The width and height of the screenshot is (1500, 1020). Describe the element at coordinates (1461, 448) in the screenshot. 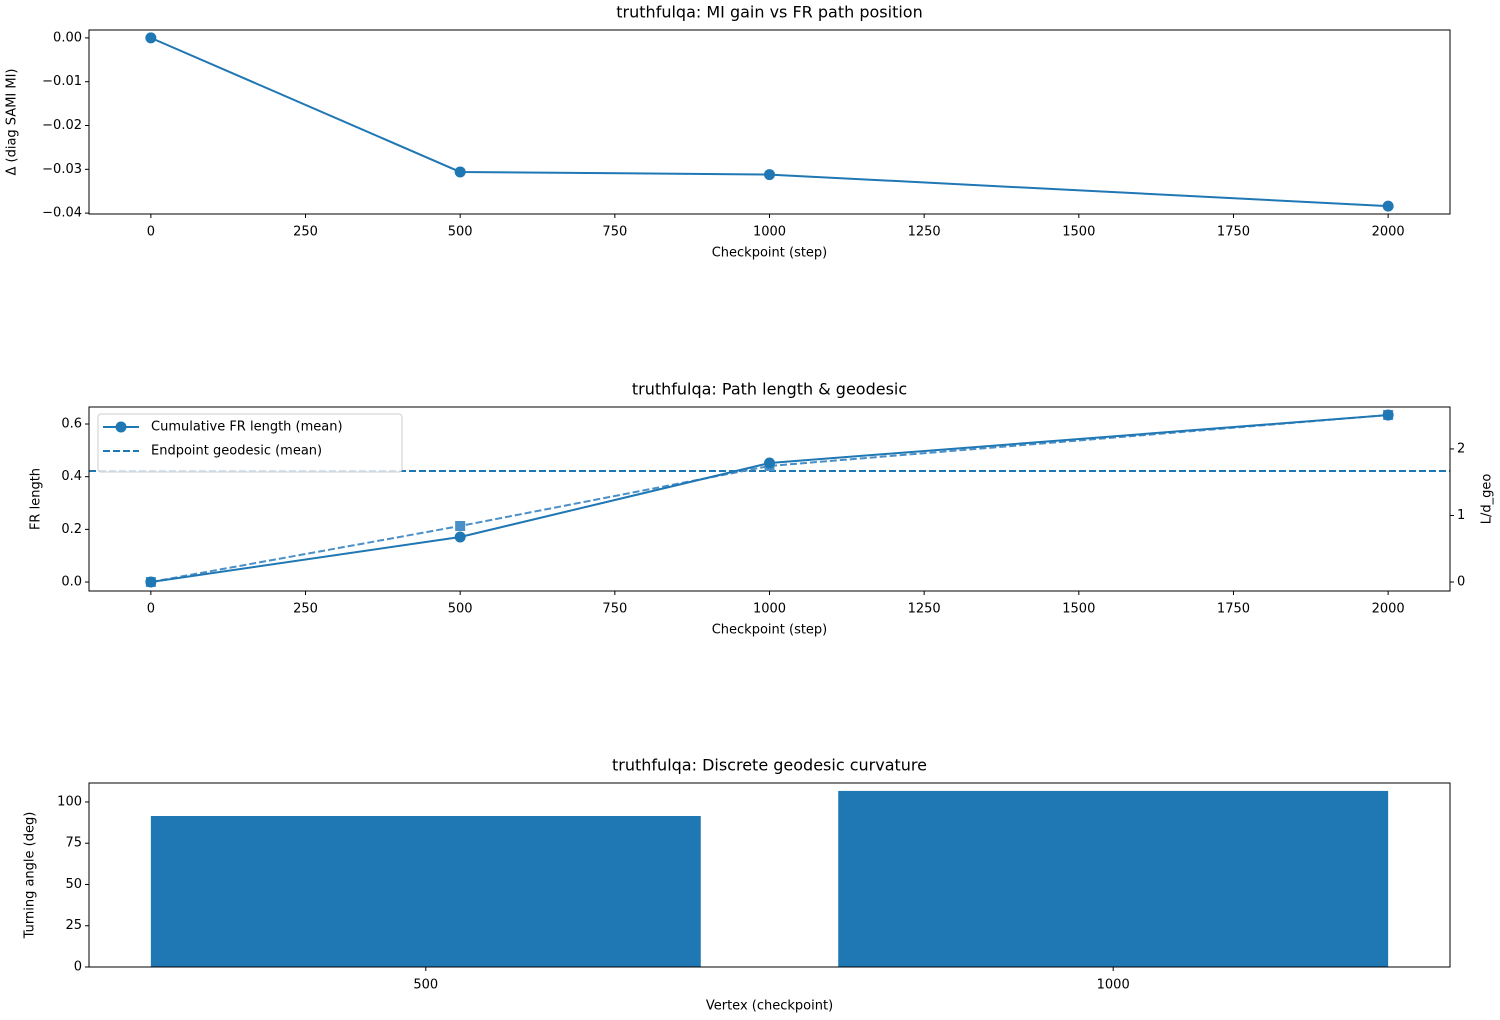

I see `y2-tick-label: 2` at that location.